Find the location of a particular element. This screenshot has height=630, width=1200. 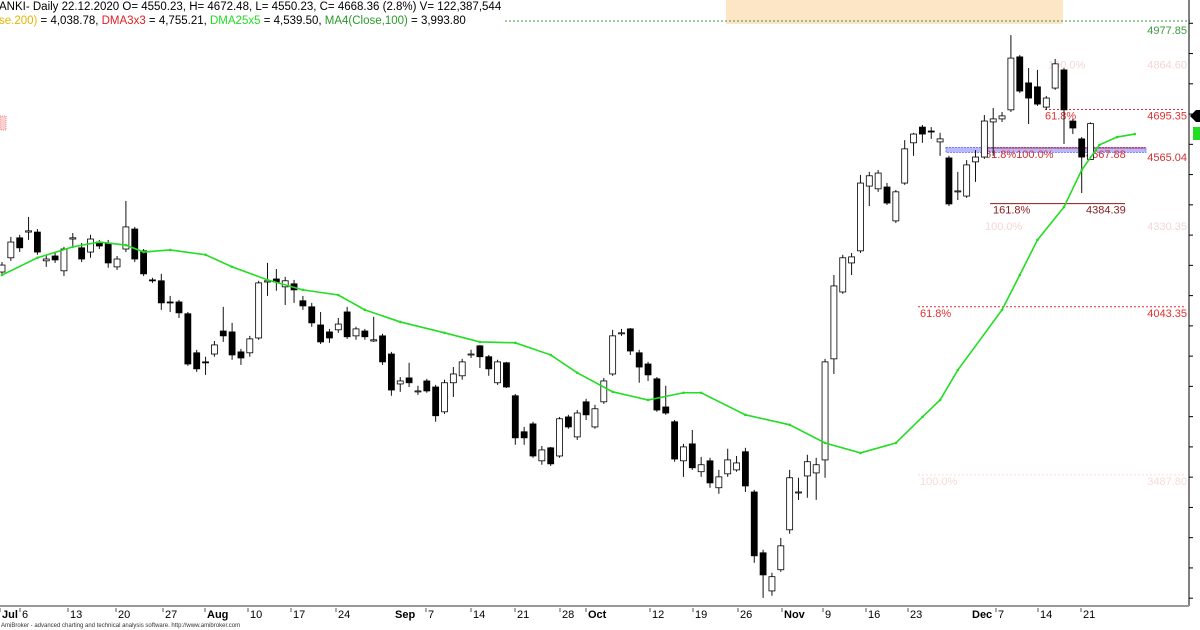

x-tick-label: Dec is located at coordinates (982, 615).